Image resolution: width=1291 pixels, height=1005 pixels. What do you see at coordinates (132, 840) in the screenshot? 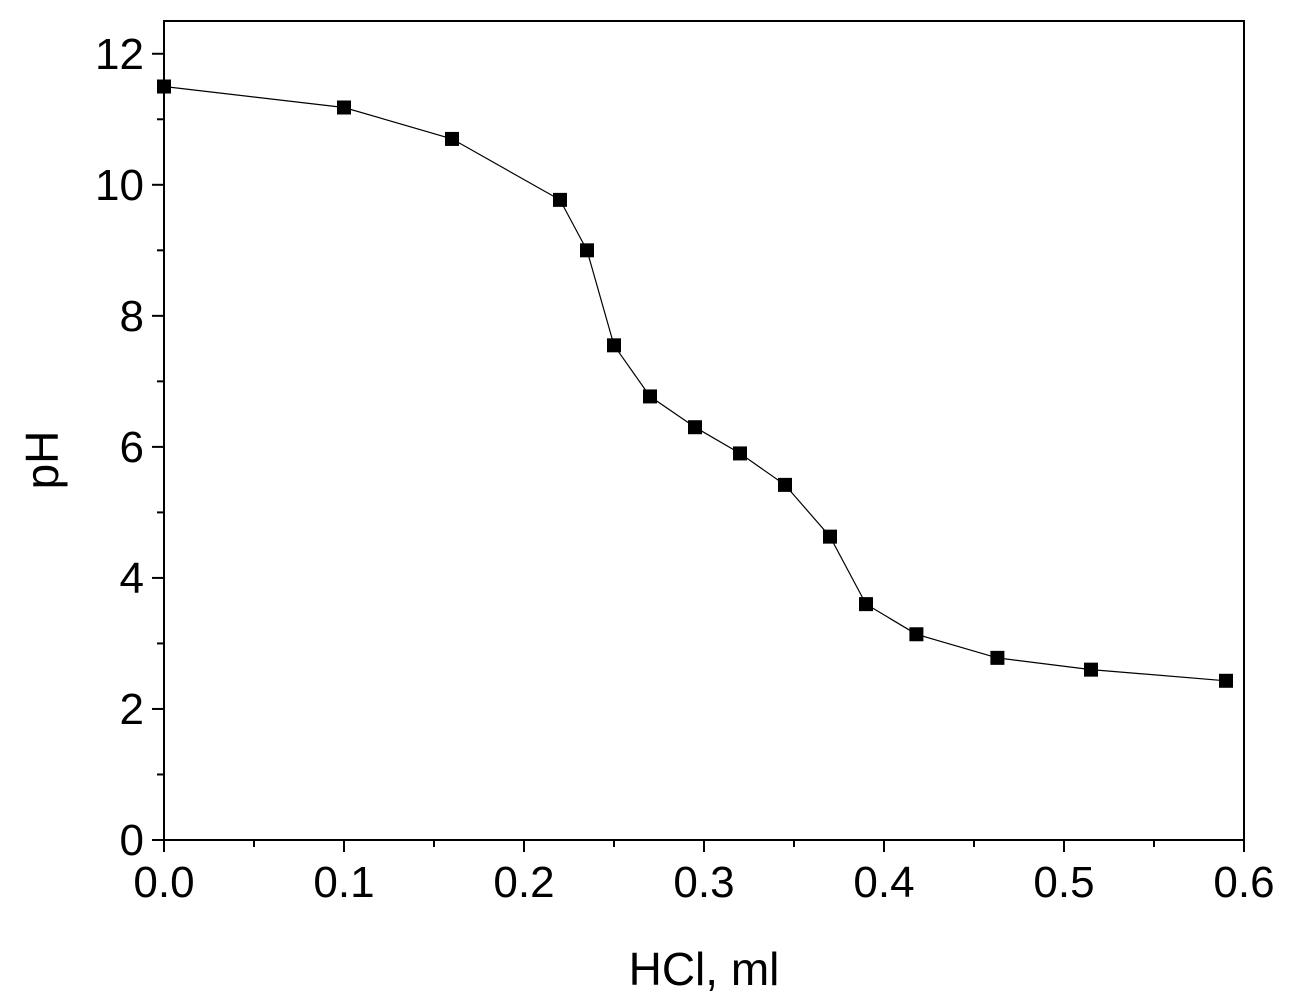
I see `y-tick-label: 0` at bounding box center [132, 840].